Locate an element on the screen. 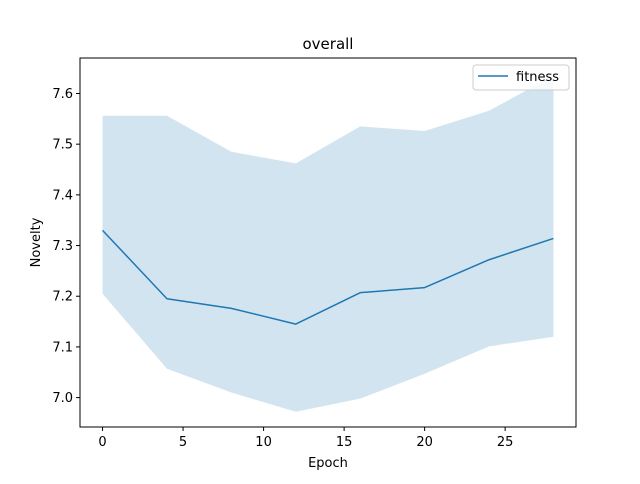  series-line-layer is located at coordinates (328, 277).